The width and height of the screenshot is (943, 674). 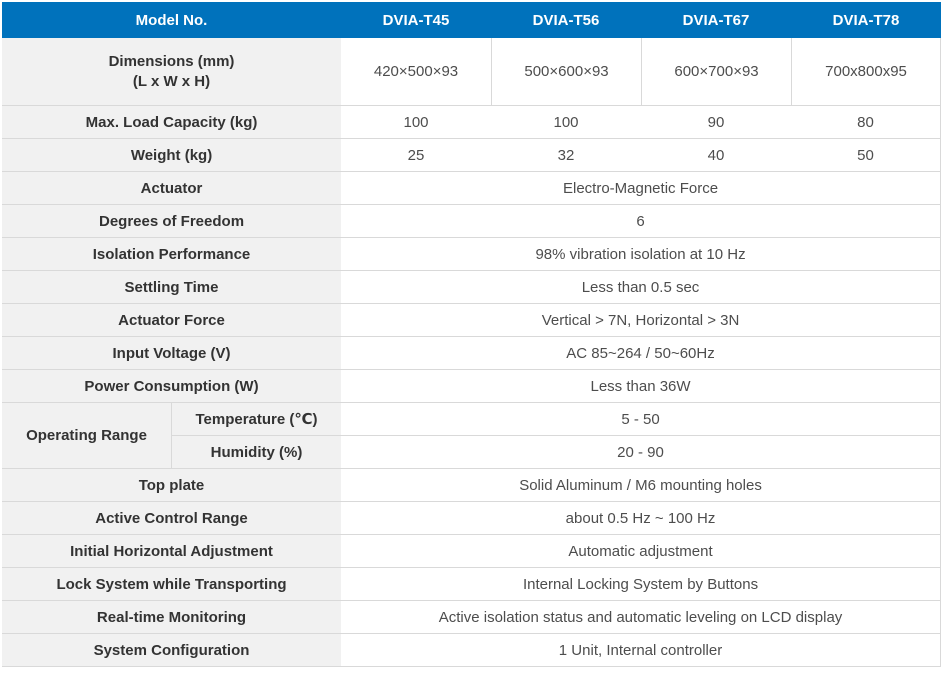 What do you see at coordinates (416, 72) in the screenshot?
I see `dimensions-value-t45: 420×500×93` at bounding box center [416, 72].